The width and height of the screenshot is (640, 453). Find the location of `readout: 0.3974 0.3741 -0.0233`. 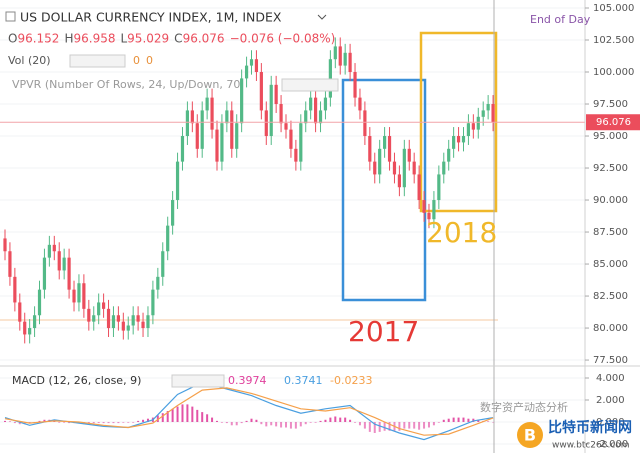

readout: 0.3974 0.3741 -0.0233 is located at coordinates (300, 380).